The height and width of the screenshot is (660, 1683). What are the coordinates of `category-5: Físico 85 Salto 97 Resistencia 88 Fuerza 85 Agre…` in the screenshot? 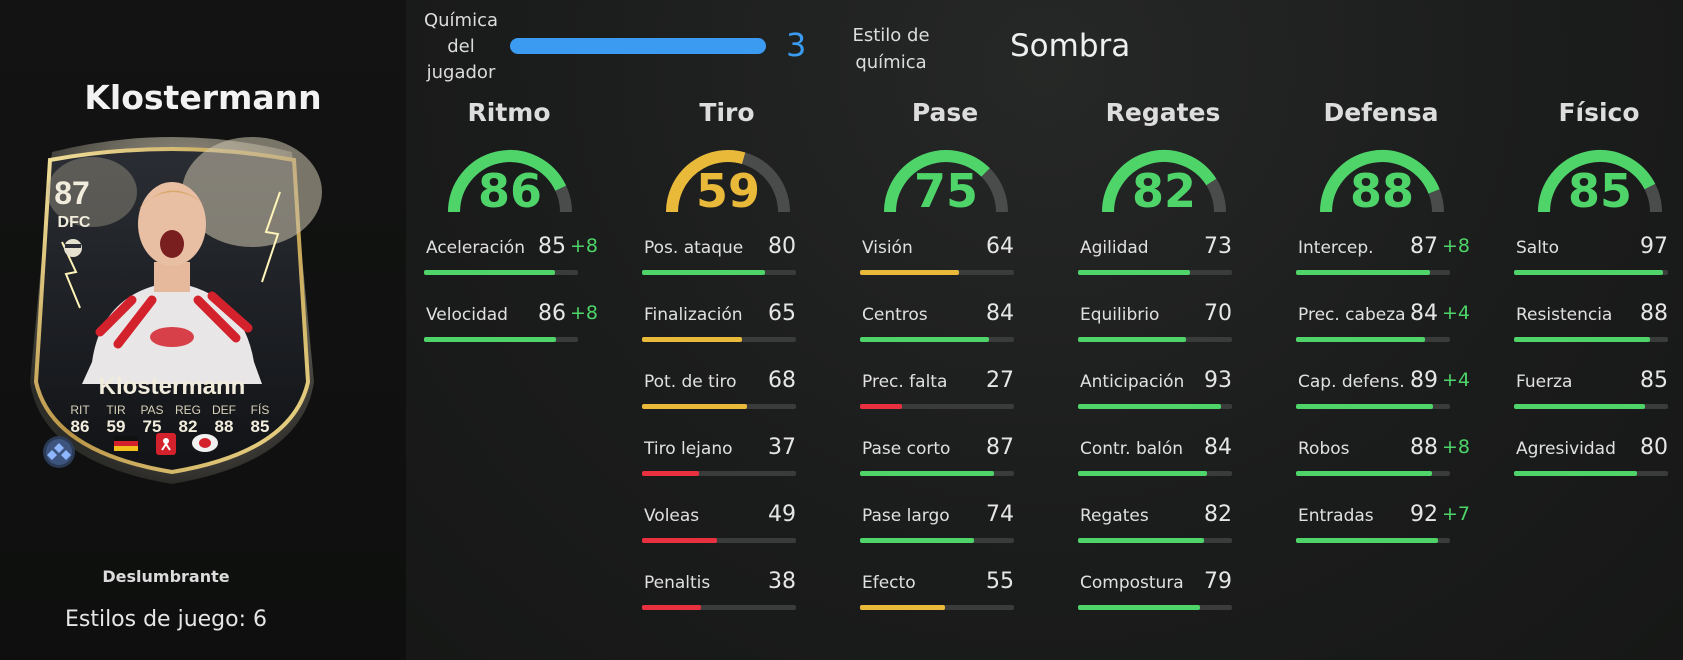 It's located at (1598, 378).